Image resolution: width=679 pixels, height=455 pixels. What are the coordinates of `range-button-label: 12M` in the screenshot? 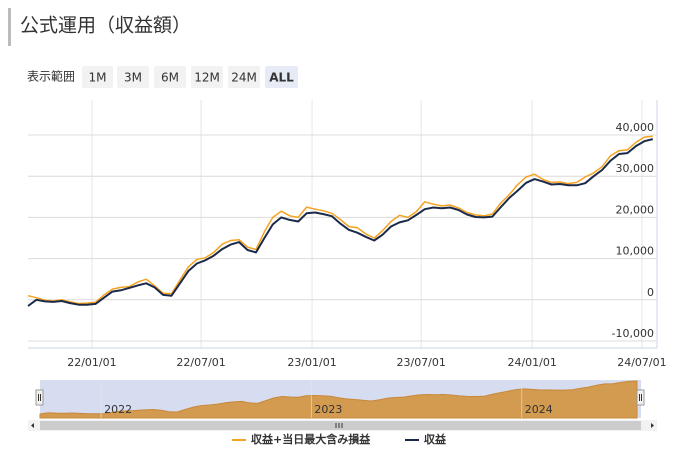 It's located at (207, 78).